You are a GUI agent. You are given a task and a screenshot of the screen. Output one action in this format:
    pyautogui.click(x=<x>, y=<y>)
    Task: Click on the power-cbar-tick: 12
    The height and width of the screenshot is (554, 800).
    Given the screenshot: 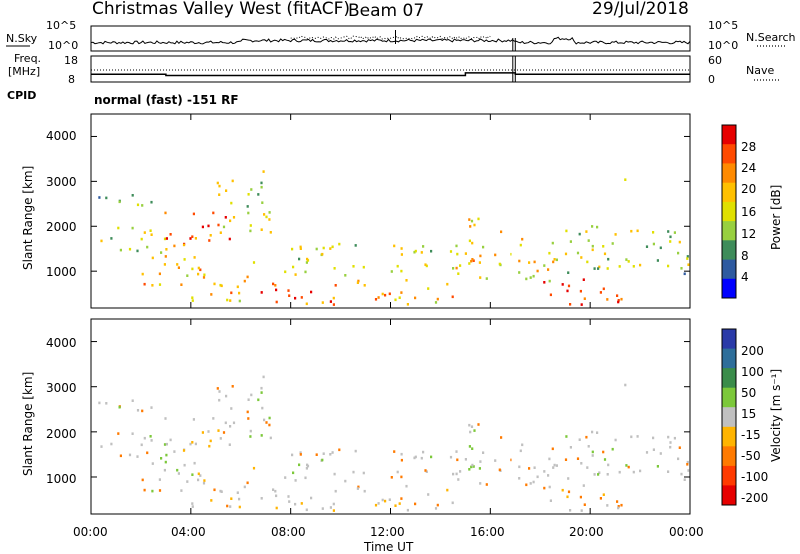 What is the action you would take?
    pyautogui.click(x=749, y=234)
    